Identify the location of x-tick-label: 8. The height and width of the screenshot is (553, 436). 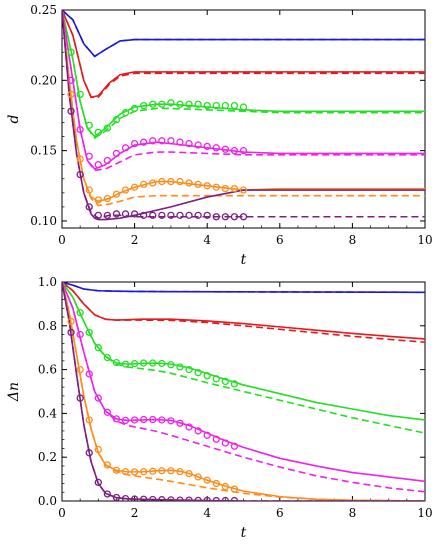
(353, 240).